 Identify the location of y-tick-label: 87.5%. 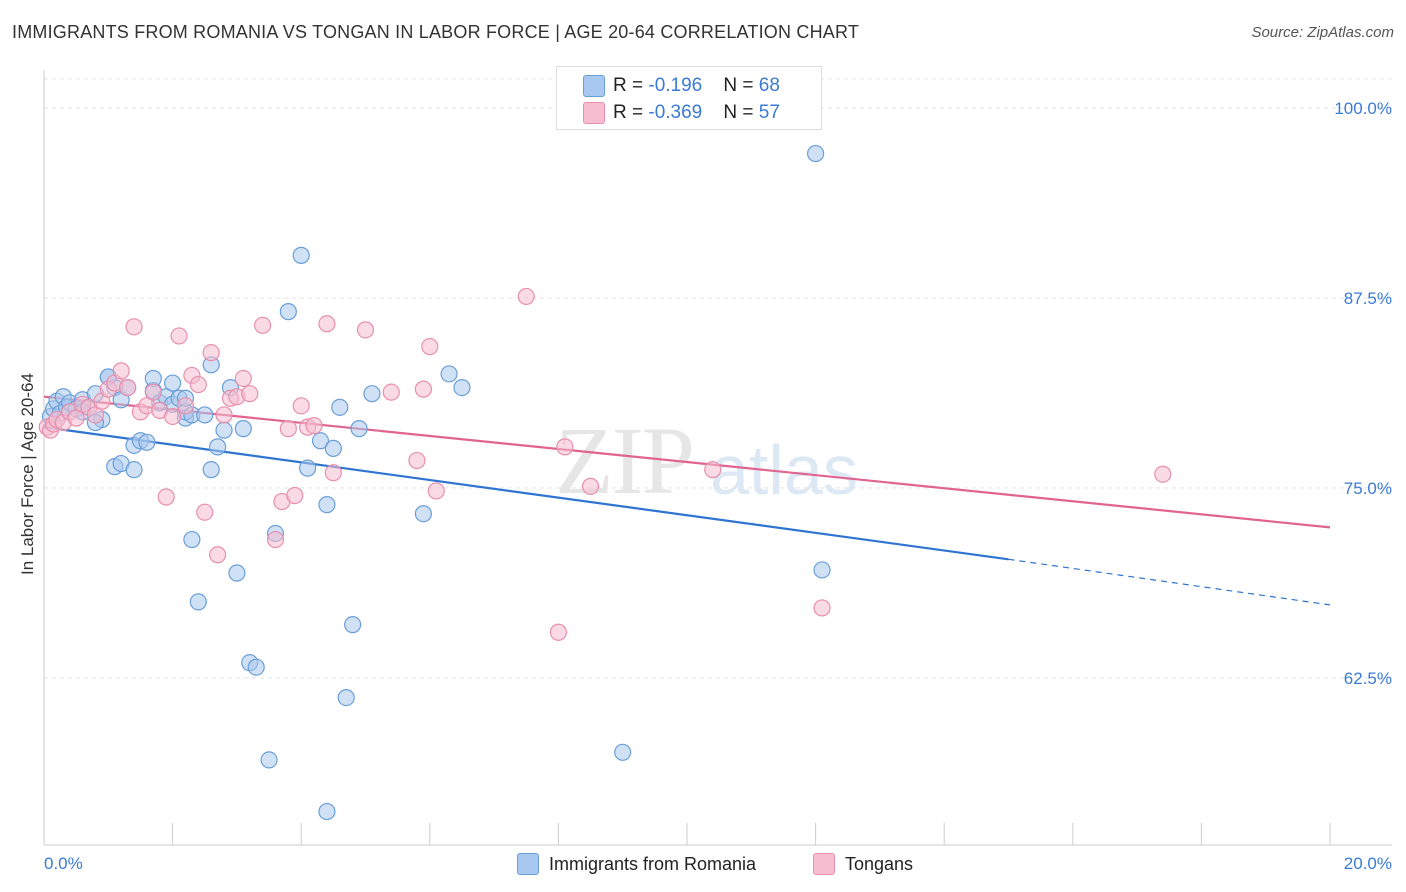
(1368, 298).